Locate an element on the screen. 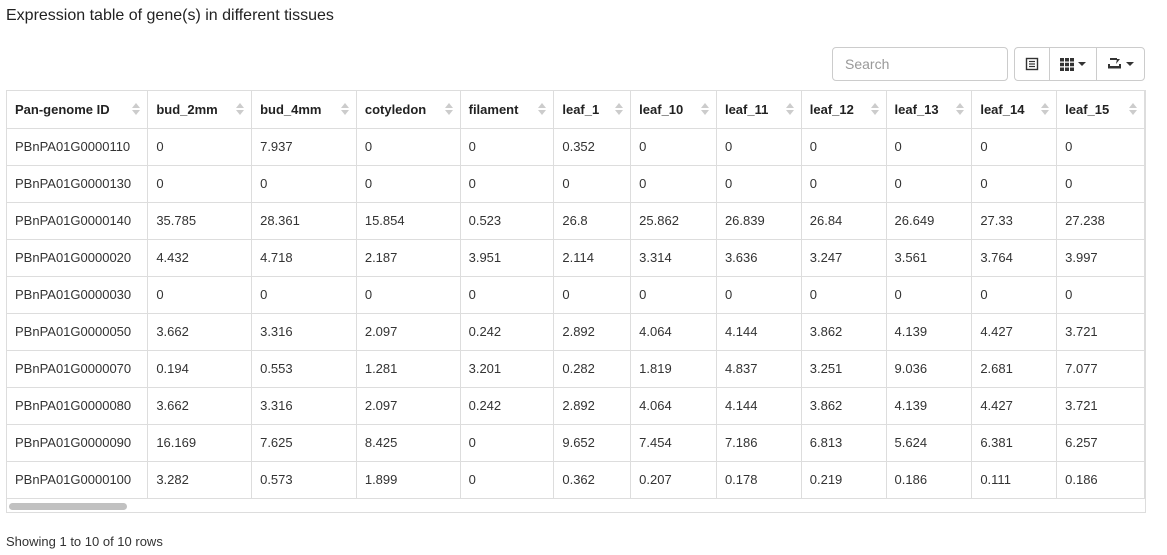 This screenshot has height=555, width=1167. column-header-label: cotyledon is located at coordinates (395, 109).